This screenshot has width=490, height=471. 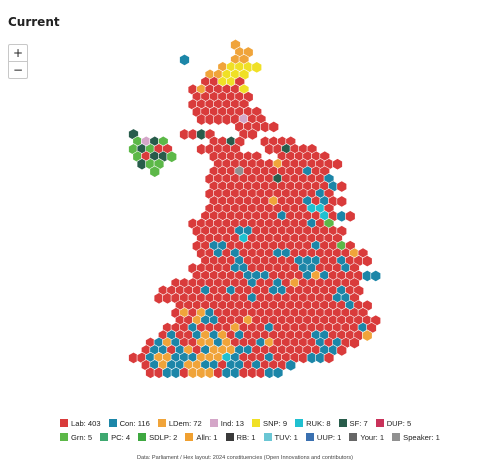 What do you see at coordinates (421, 437) in the screenshot?
I see `legend-label: Speaker: 1` at bounding box center [421, 437].